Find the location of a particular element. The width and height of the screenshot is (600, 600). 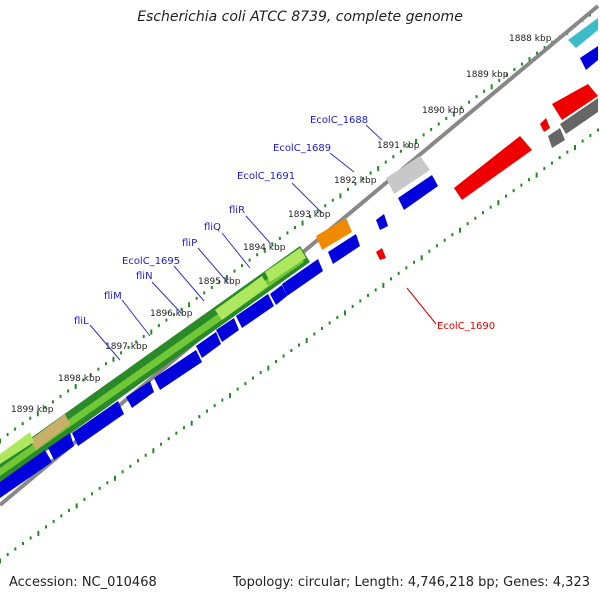

gene-label-ecolc-1695: EcolC_1695 is located at coordinates (151, 261).